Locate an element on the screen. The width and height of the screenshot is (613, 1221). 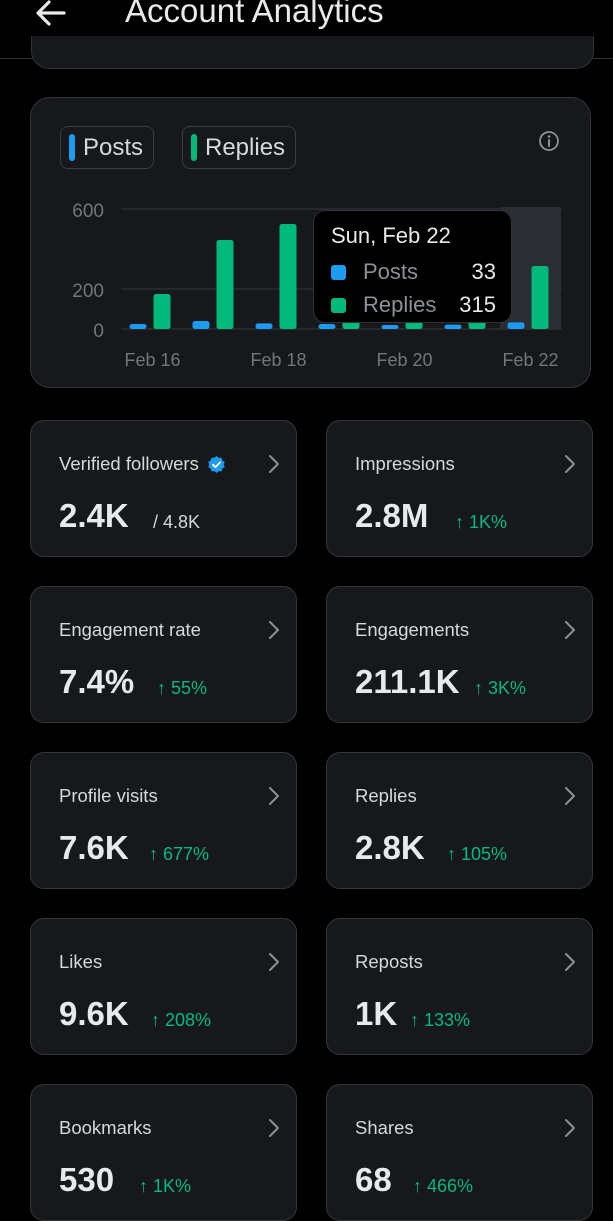
stat-value: 2.8K is located at coordinates (390, 847).